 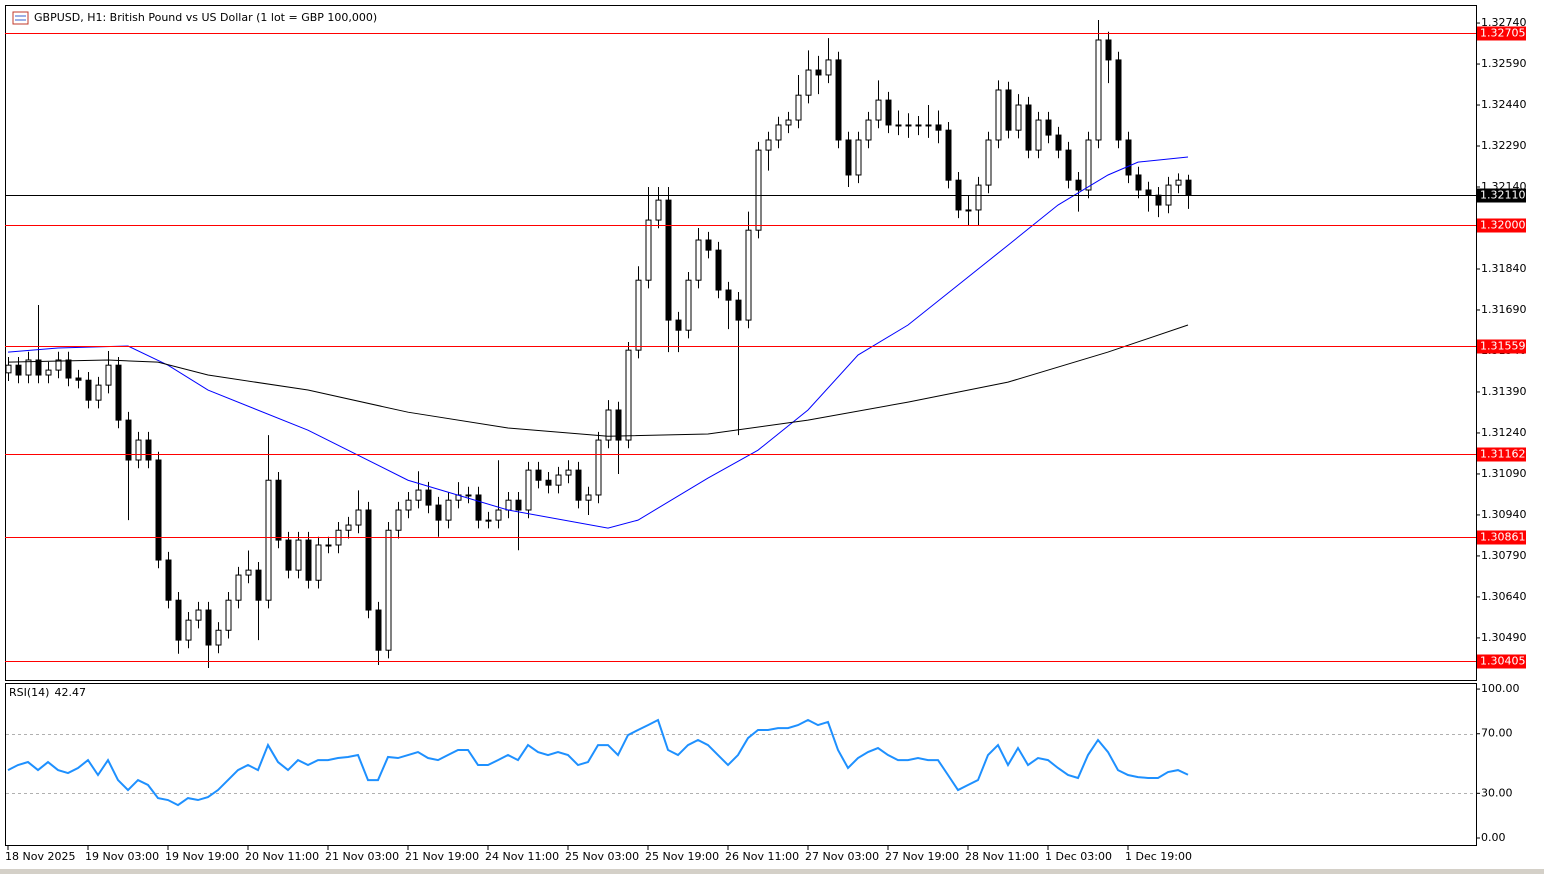 What do you see at coordinates (1503, 225) in the screenshot?
I see `level-label: 1.32000` at bounding box center [1503, 225].